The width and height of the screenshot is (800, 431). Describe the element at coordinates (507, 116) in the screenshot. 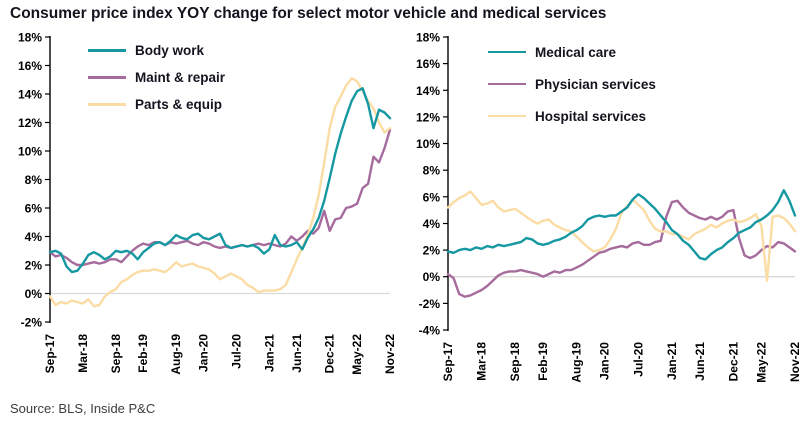

I see `hospital-services-swatch` at that location.